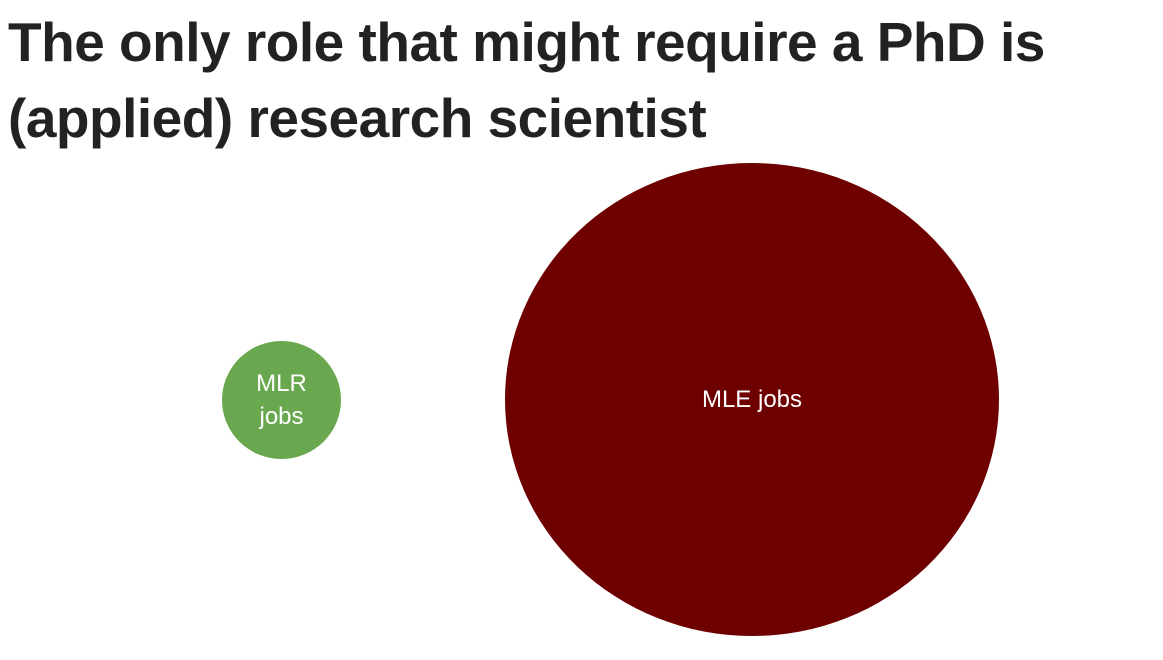  I want to click on node-label: MLE jobs, so click(752, 399).